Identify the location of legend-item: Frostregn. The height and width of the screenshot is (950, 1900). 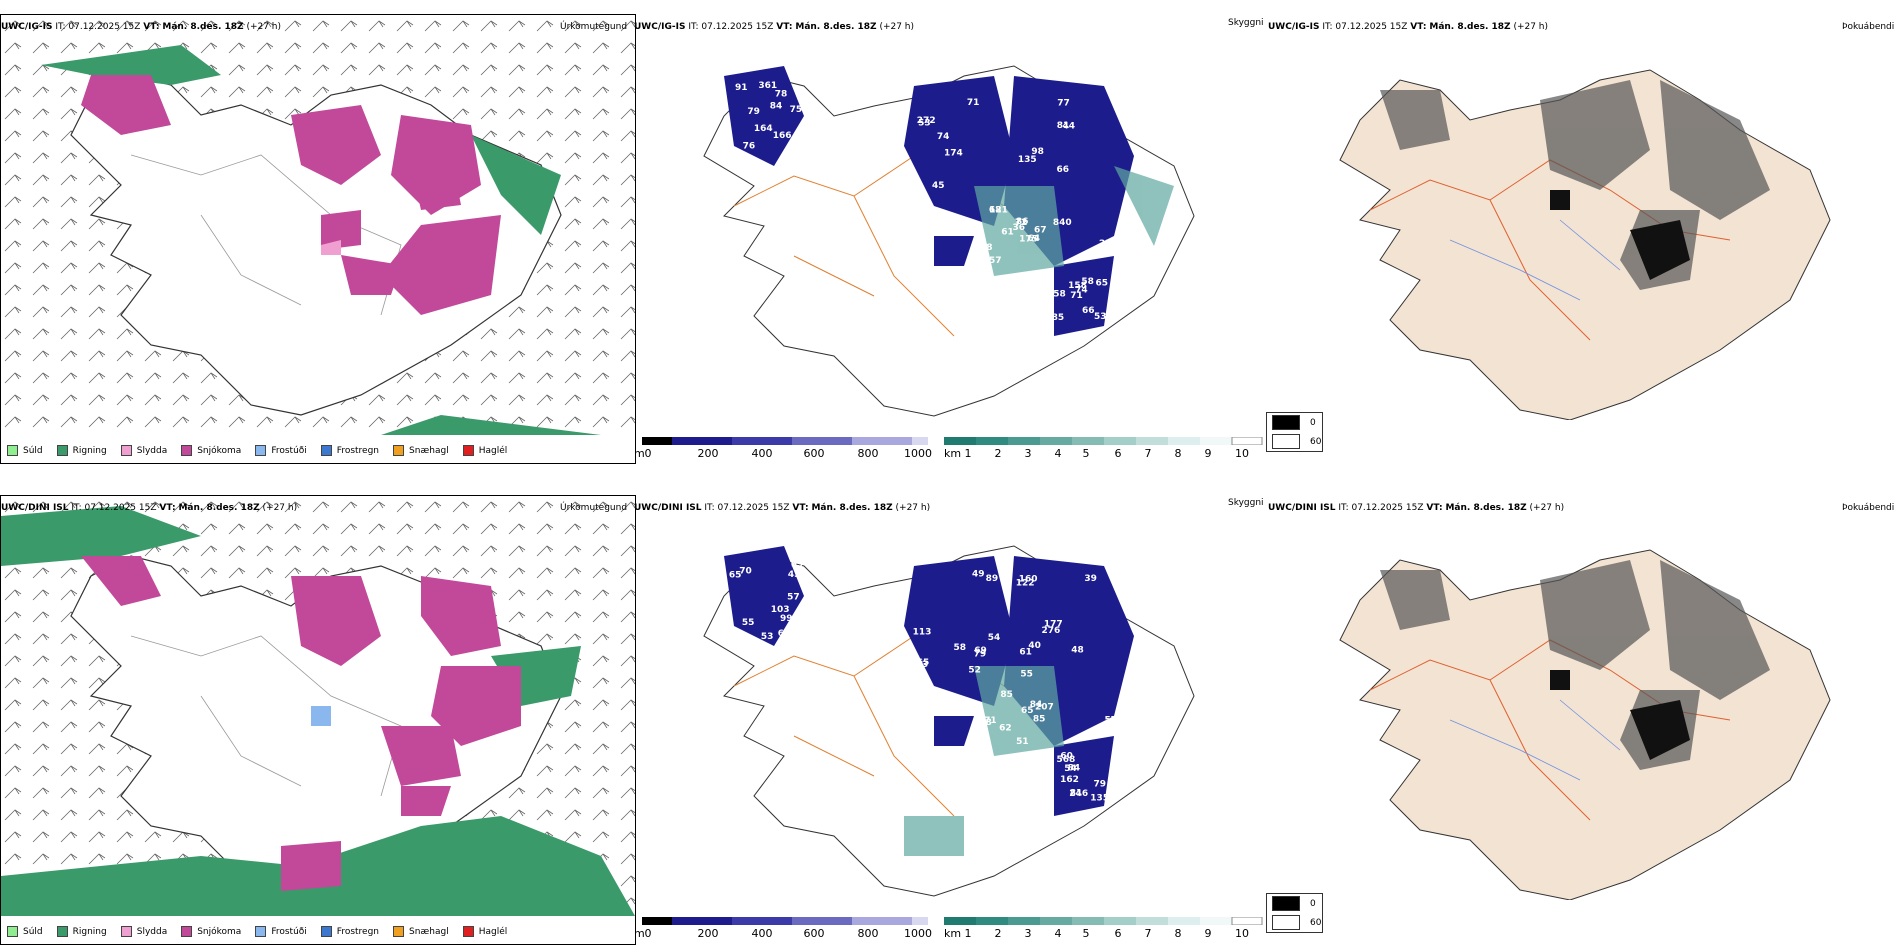
(349, 450).